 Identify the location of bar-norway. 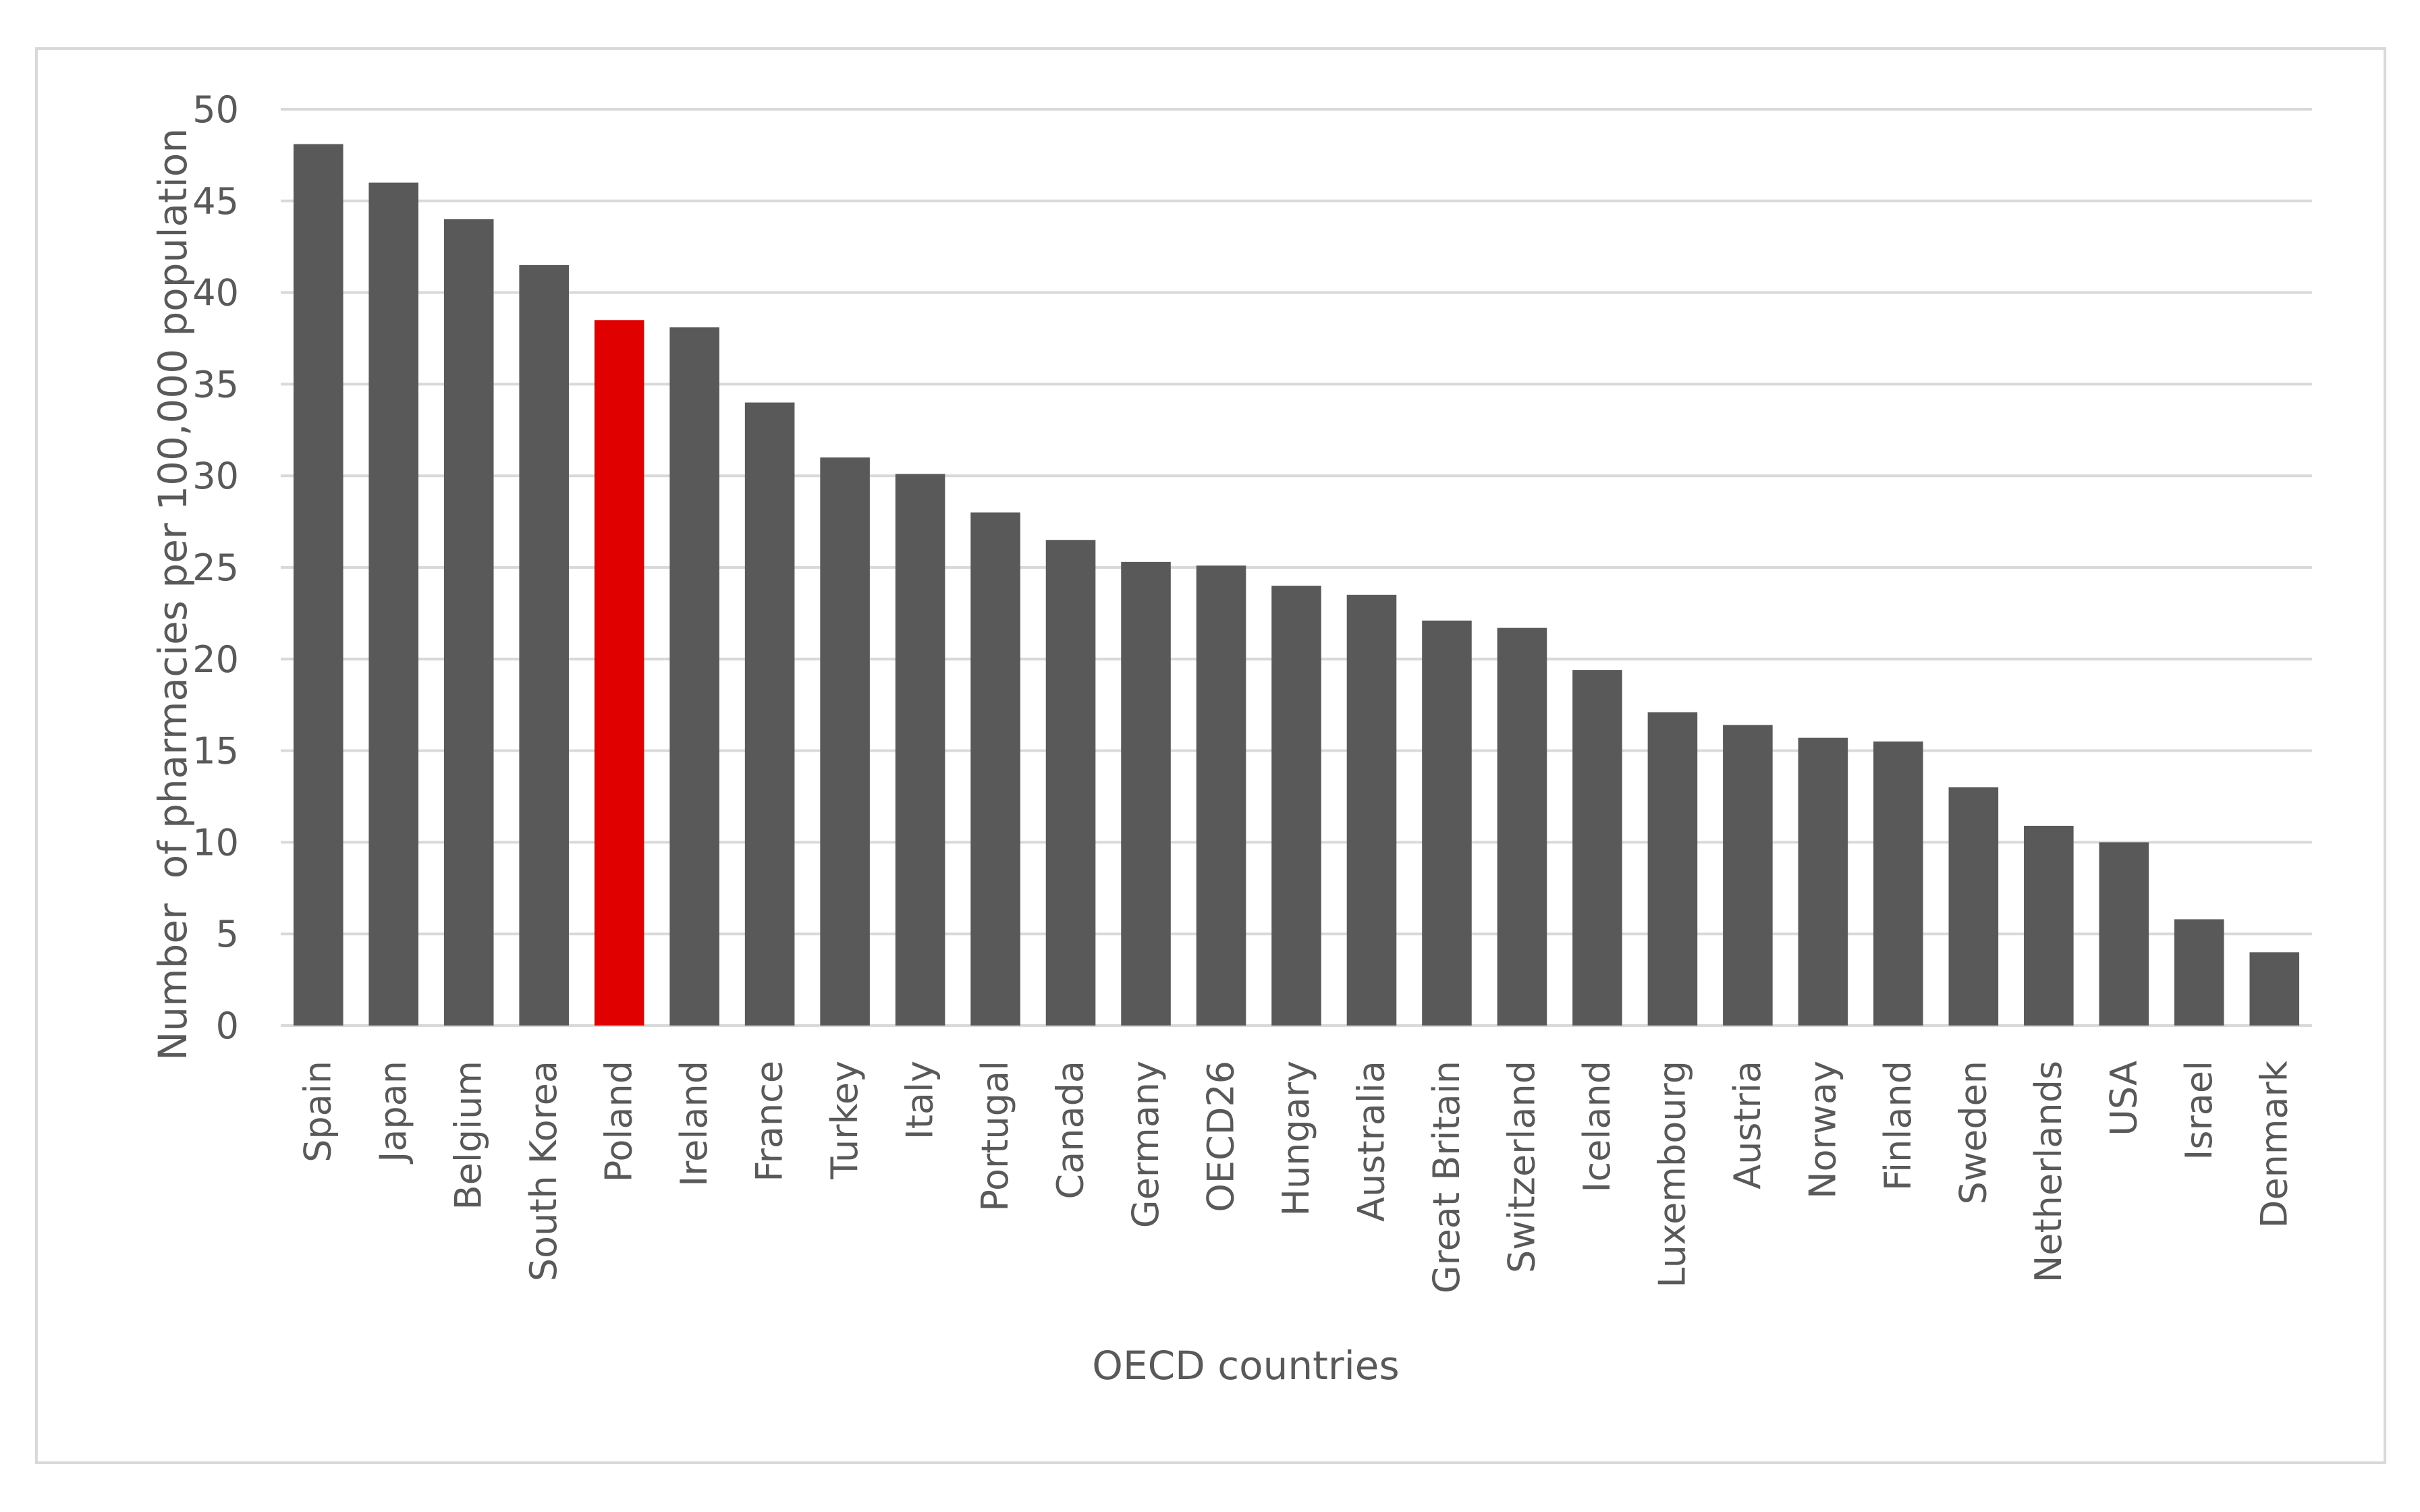
(1823, 881).